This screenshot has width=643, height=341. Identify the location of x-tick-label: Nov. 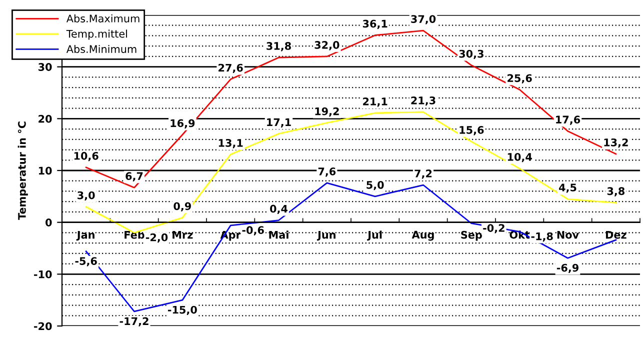
(568, 234).